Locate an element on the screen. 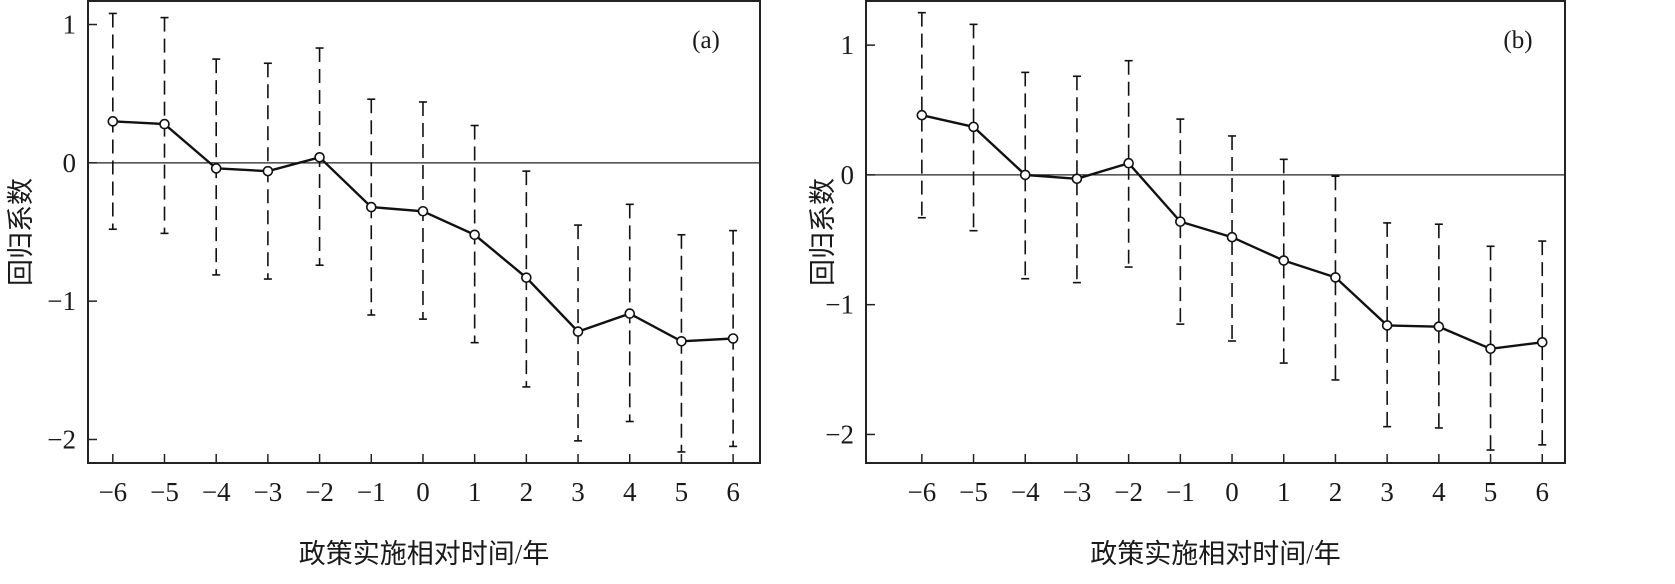 The image size is (1675, 584). panel-label: (a) is located at coordinates (706, 40).